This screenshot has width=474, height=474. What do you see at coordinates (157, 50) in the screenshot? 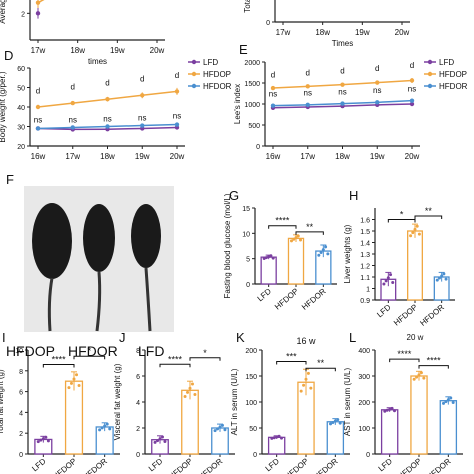
I see `x-tick-label-c-3: 20w` at bounding box center [157, 50].